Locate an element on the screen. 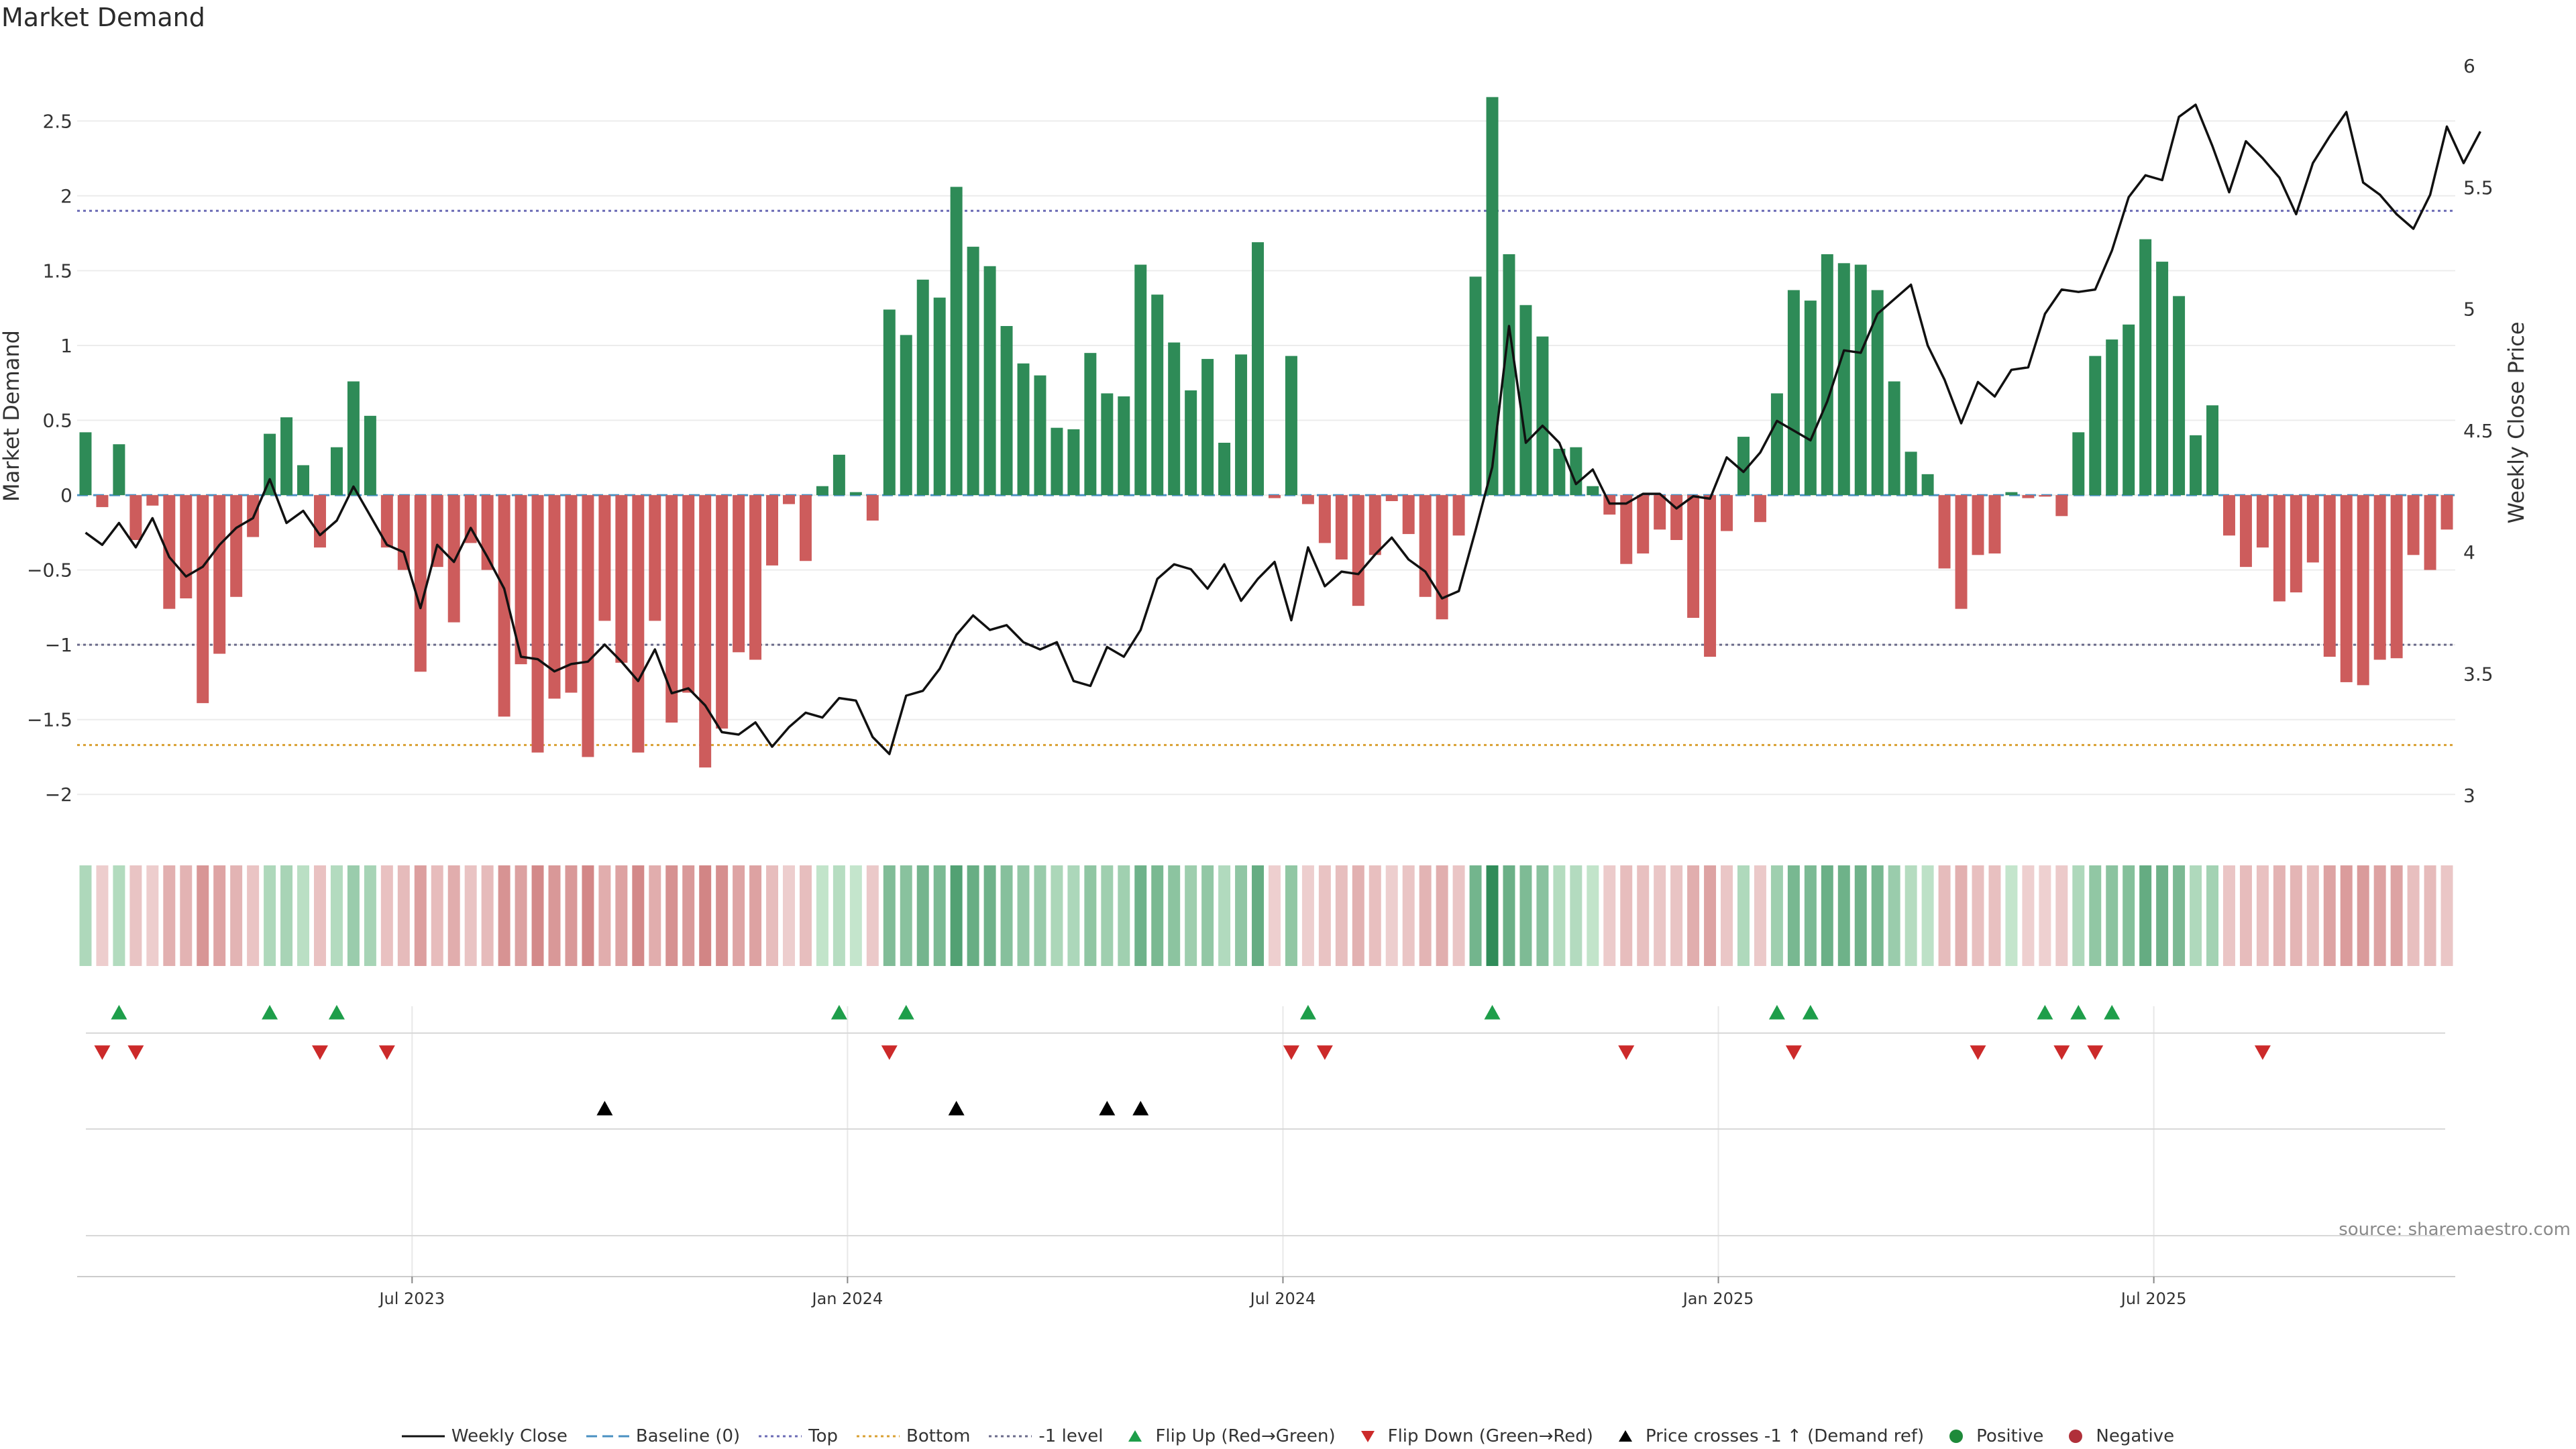 This screenshot has width=2576, height=1449. legend-positive: Positive is located at coordinates (1993, 1436).